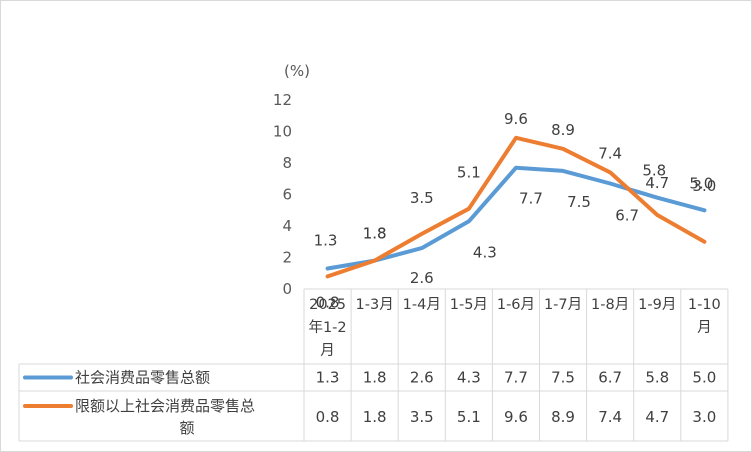 This screenshot has height=452, width=752. Describe the element at coordinates (469, 378) in the screenshot. I see `table-cell-value: 4.3` at that location.